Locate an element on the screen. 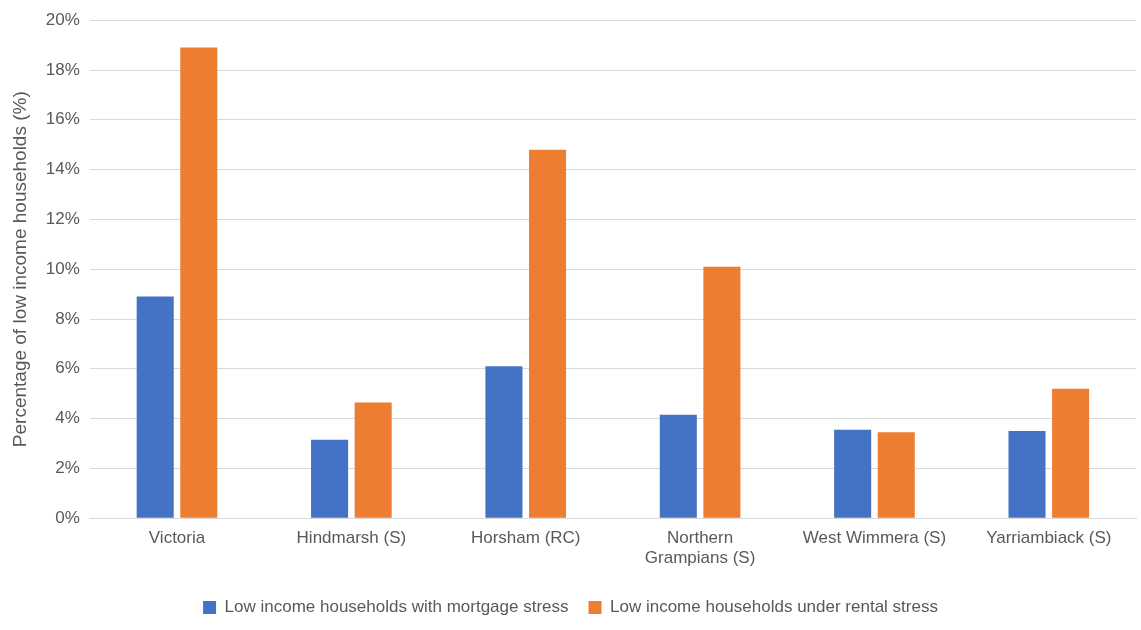  y-tick-label: 4% is located at coordinates (67, 418).